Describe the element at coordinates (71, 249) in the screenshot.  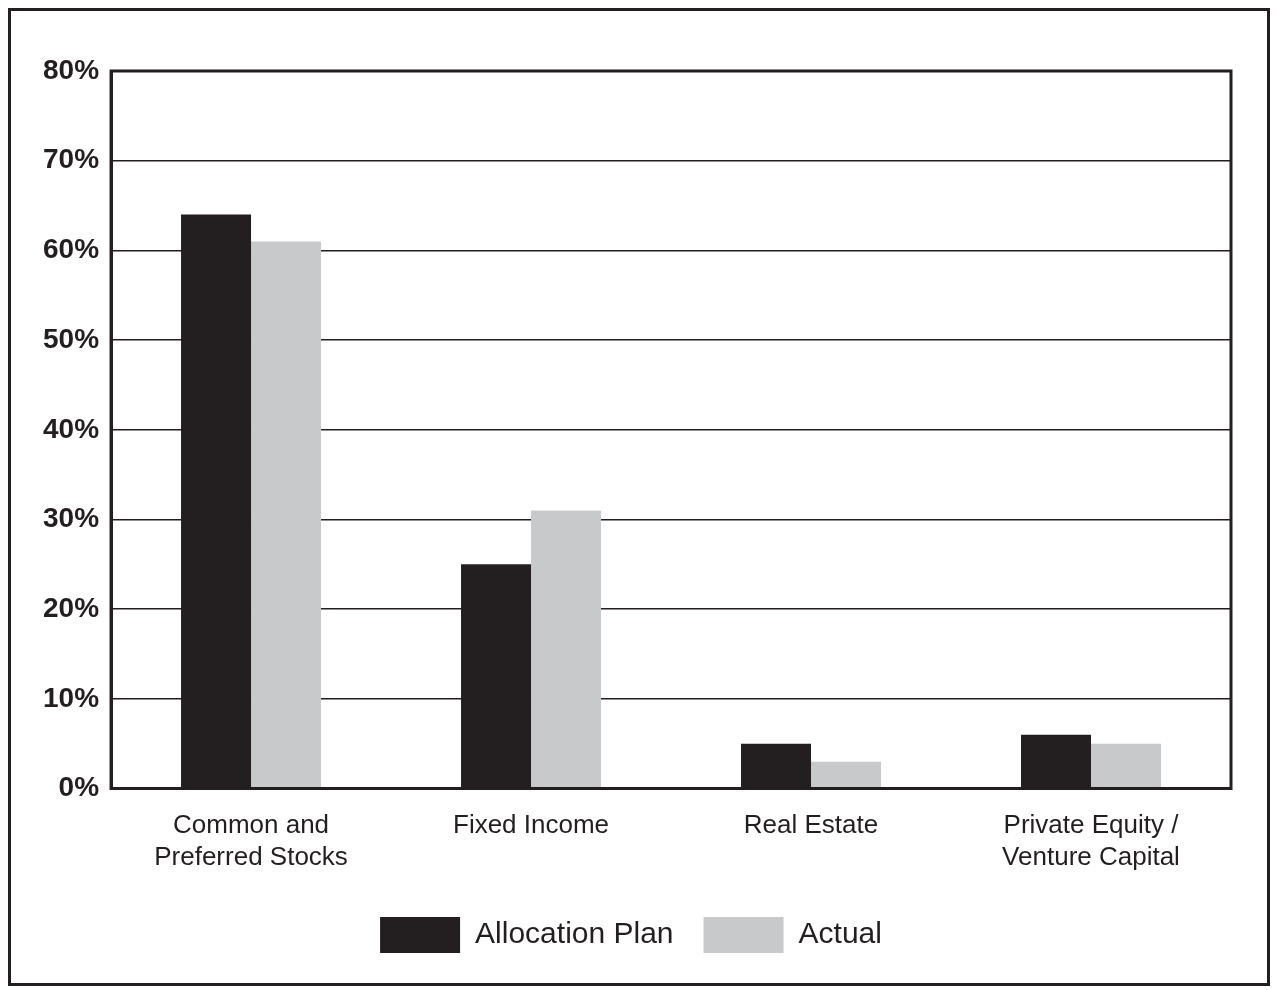
I see `y-tick-label: 60%` at that location.